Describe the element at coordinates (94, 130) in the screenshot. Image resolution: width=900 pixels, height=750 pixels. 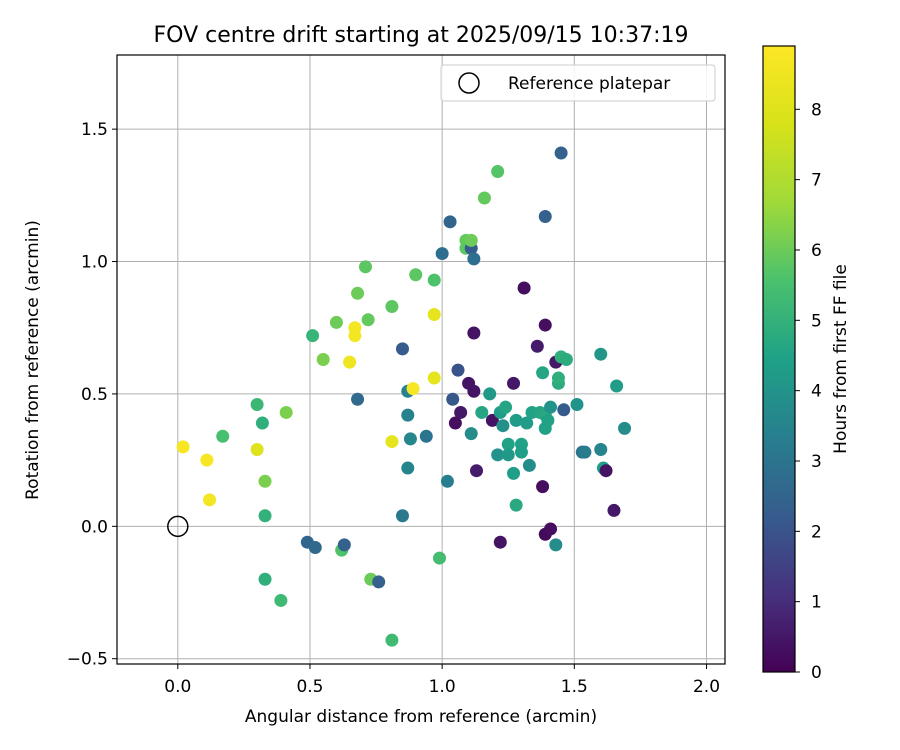
I see `y-tick-label: 1.5` at that location.